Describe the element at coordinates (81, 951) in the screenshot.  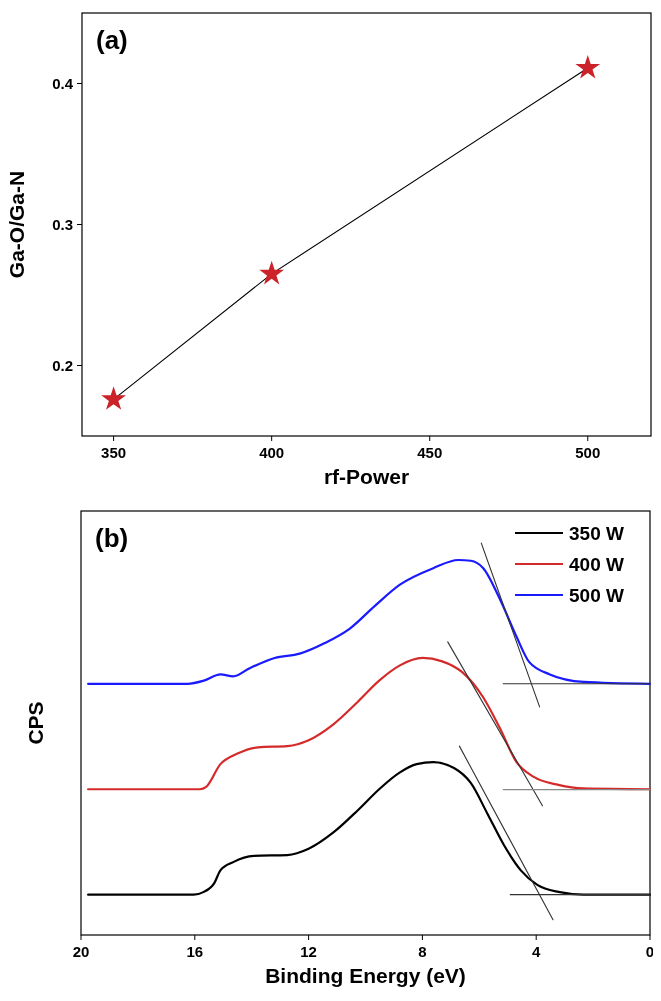
I see `x-tick-label: 20` at that location.